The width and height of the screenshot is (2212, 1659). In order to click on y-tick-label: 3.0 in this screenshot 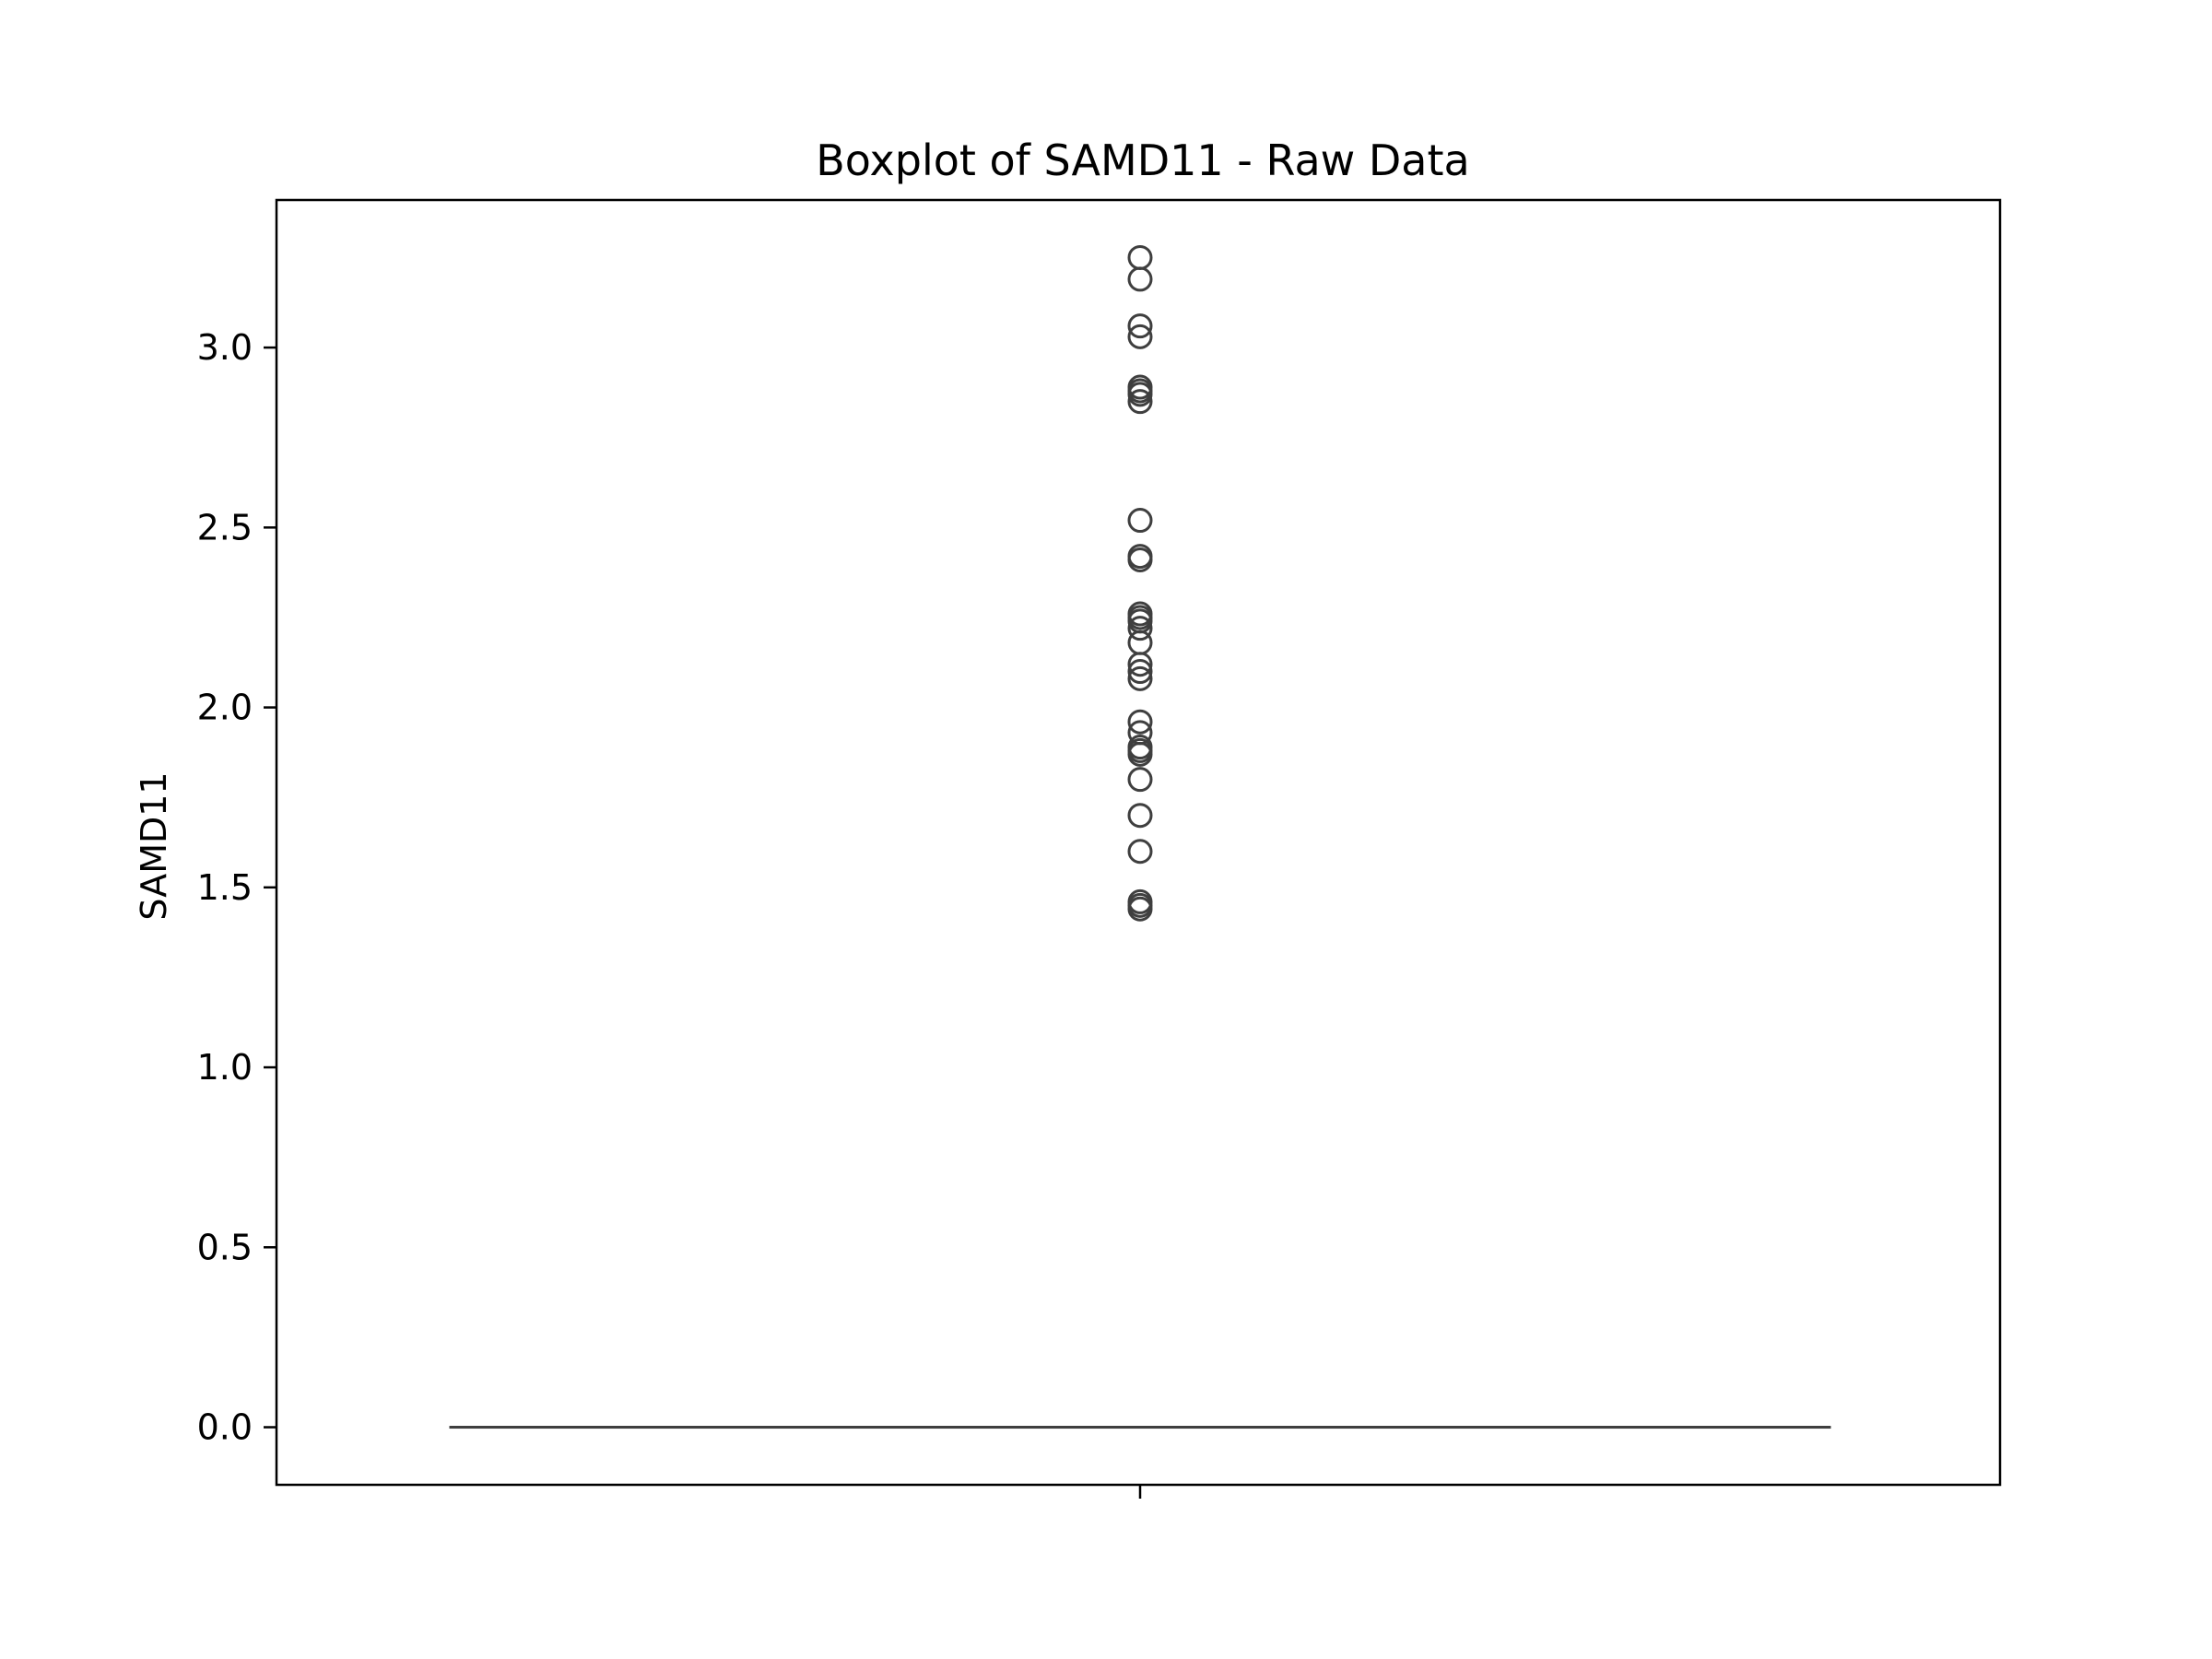, I will do `click(225, 347)`.